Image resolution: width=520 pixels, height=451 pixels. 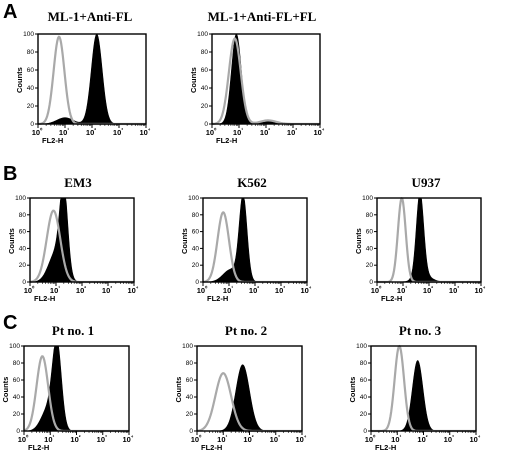 What do you see at coordinates (132, 290) in the screenshot?
I see `em3-xtick-label-4: 10⁴` at bounding box center [132, 290].